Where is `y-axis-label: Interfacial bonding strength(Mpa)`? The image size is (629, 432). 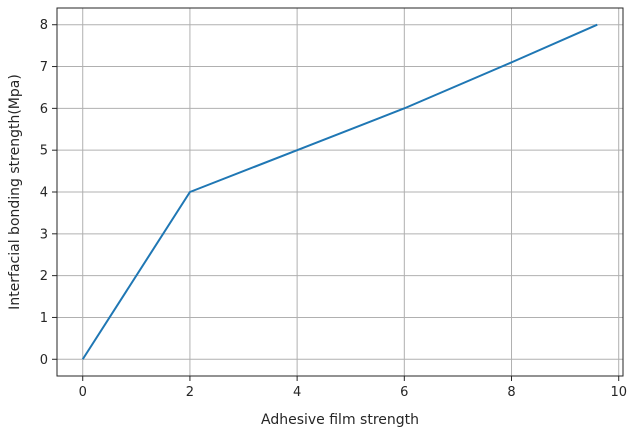
y-axis-label: Interfacial bonding strength(Mpa) is located at coordinates (15, 192).